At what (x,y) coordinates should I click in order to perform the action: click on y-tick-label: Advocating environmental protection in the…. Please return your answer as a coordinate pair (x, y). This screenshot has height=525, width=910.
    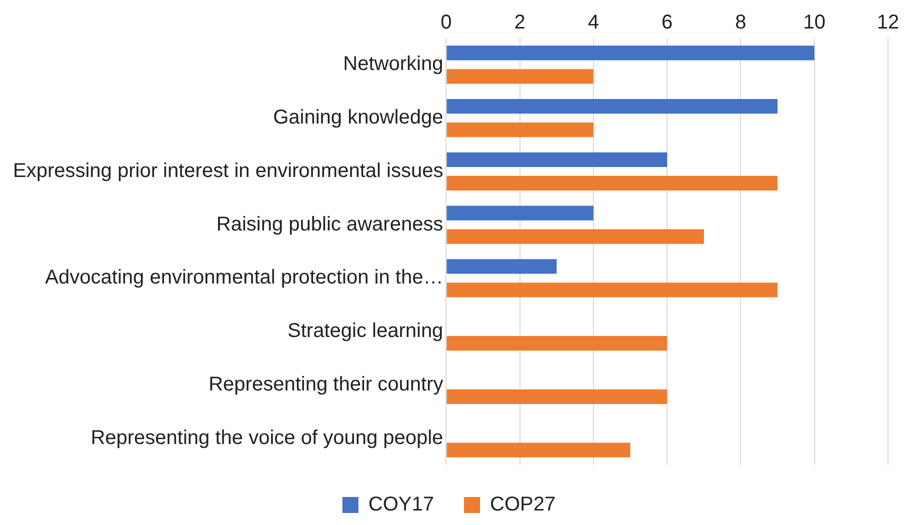
    Looking at the image, I should click on (244, 277).